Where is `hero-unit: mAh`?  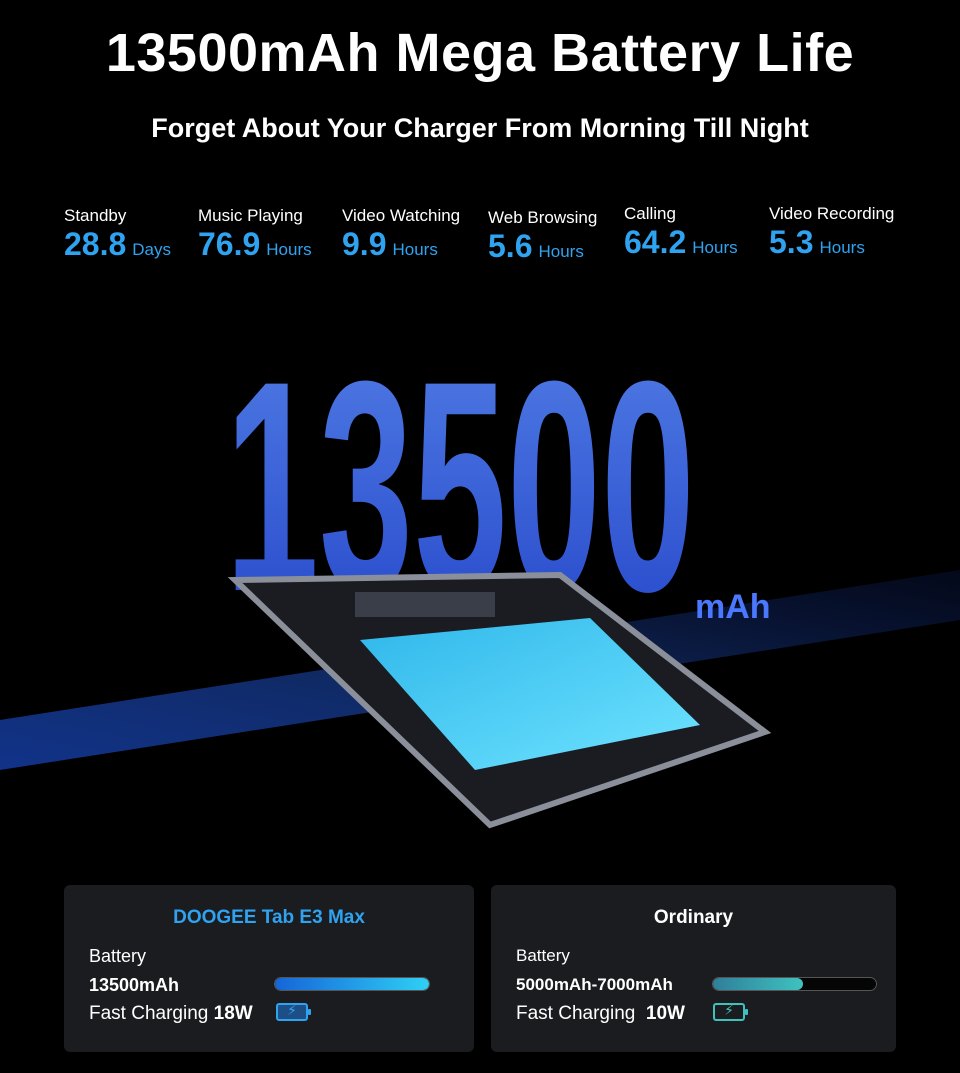 hero-unit: mAh is located at coordinates (733, 607).